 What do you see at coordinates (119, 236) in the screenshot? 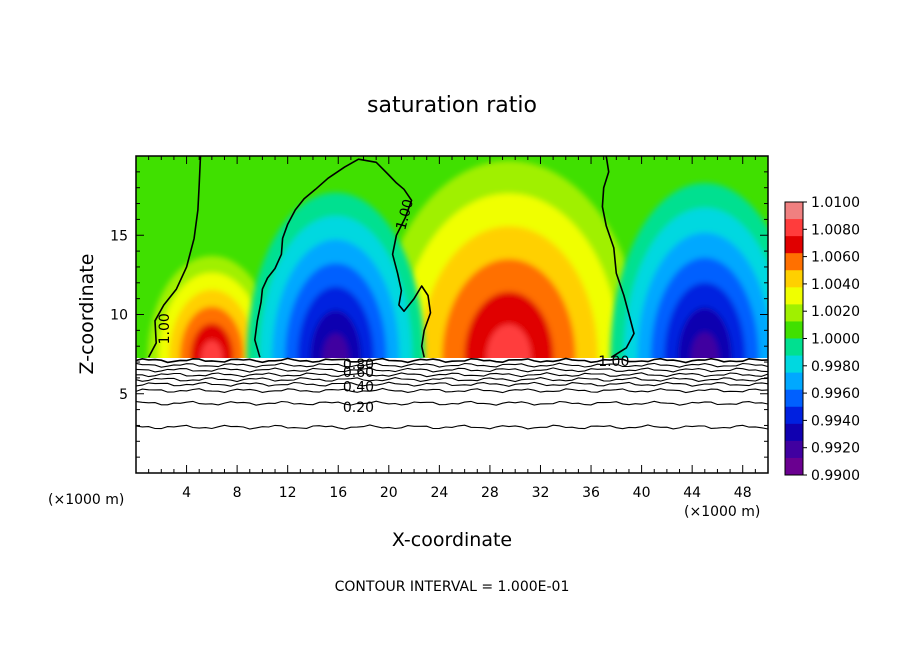
I see `y-tick-label: 15` at bounding box center [119, 236].